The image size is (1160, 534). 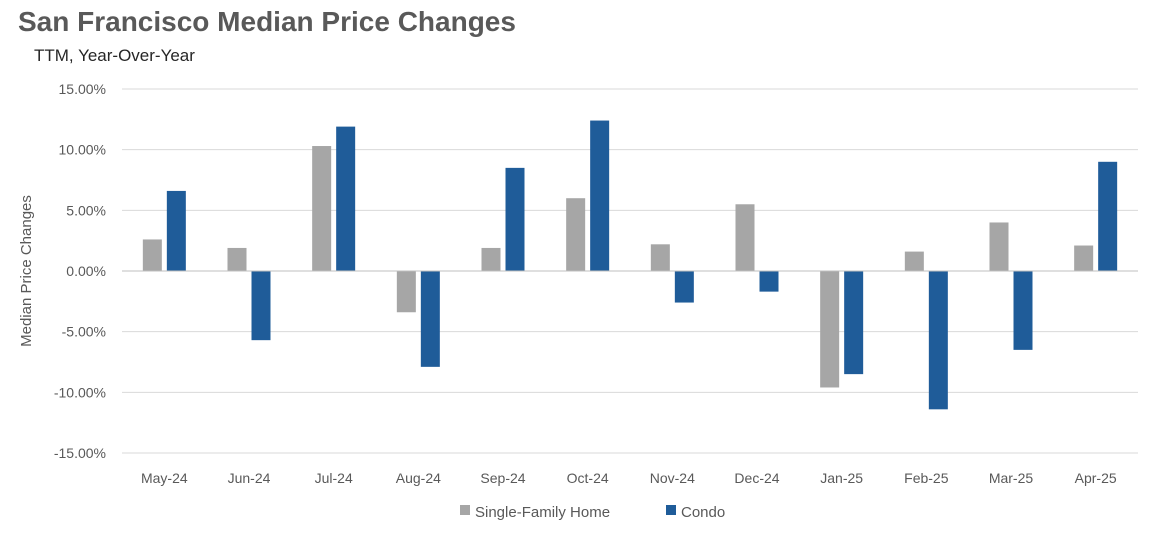 What do you see at coordinates (334, 478) in the screenshot?
I see `x-tick-label: Jul-24` at bounding box center [334, 478].